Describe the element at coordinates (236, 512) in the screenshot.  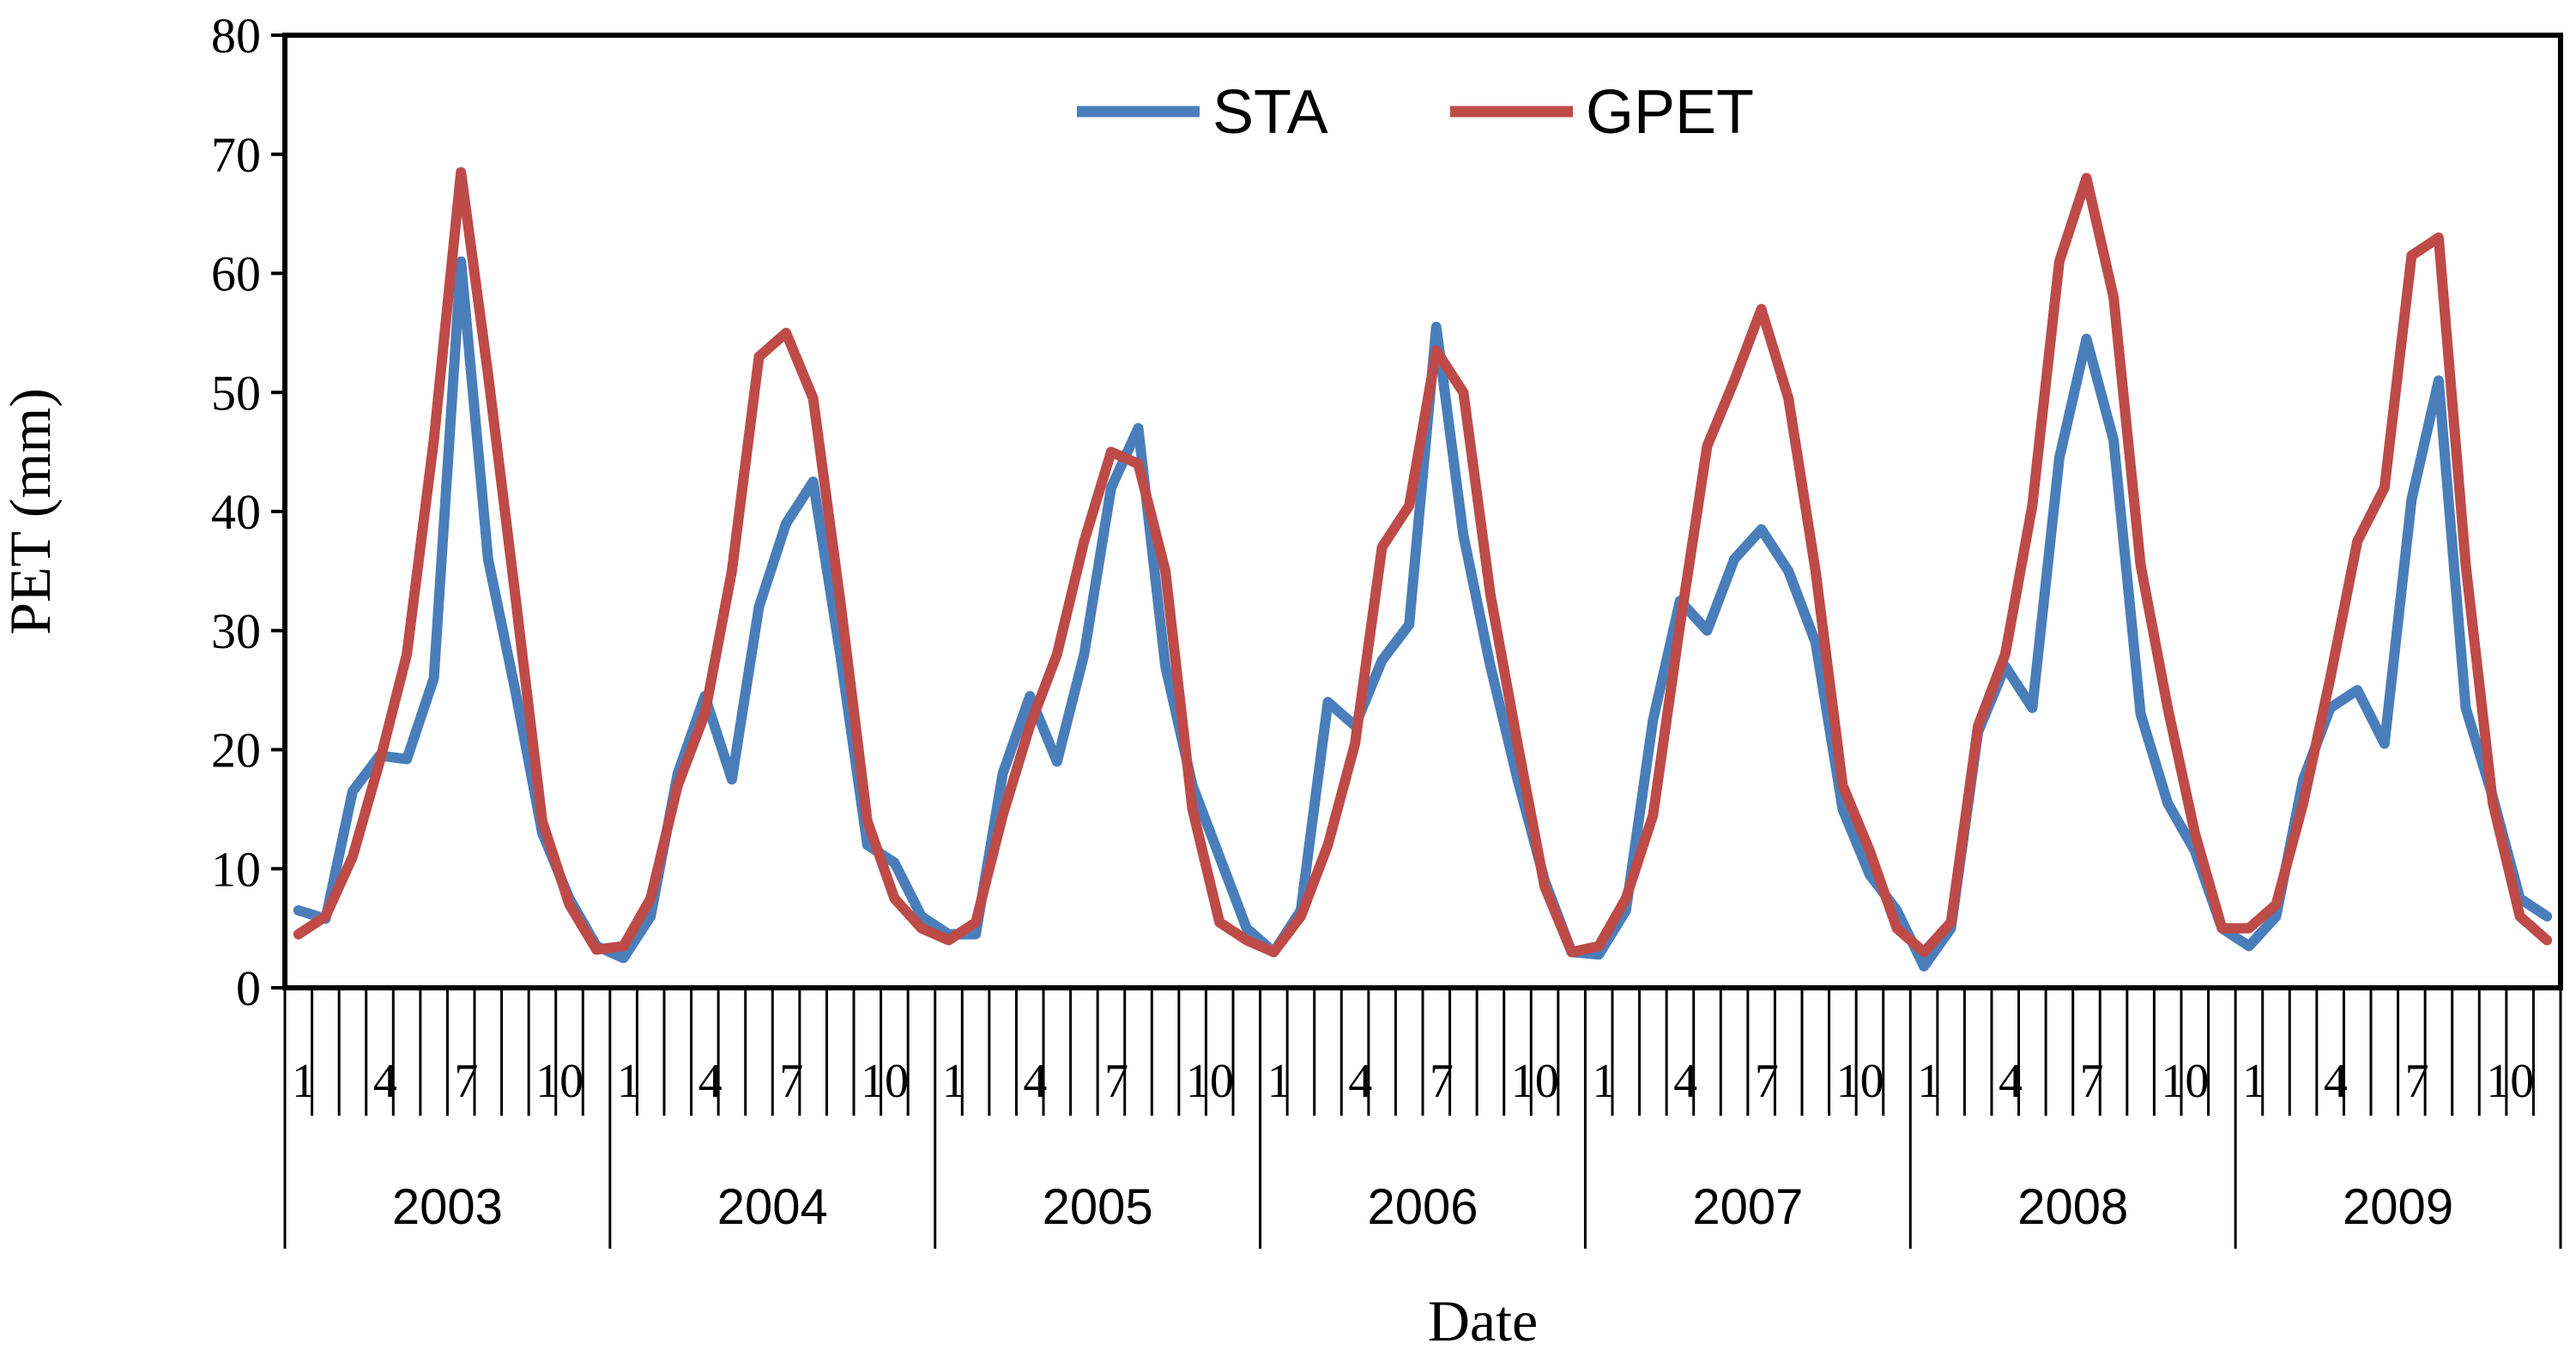
I see `y-tick-label: 40` at that location.